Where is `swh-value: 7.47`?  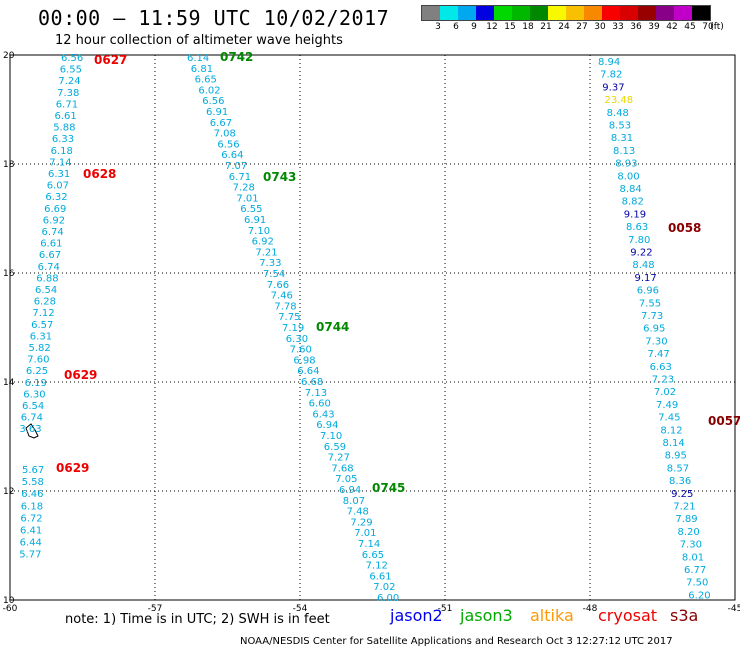 swh-value: 7.47 is located at coordinates (659, 354).